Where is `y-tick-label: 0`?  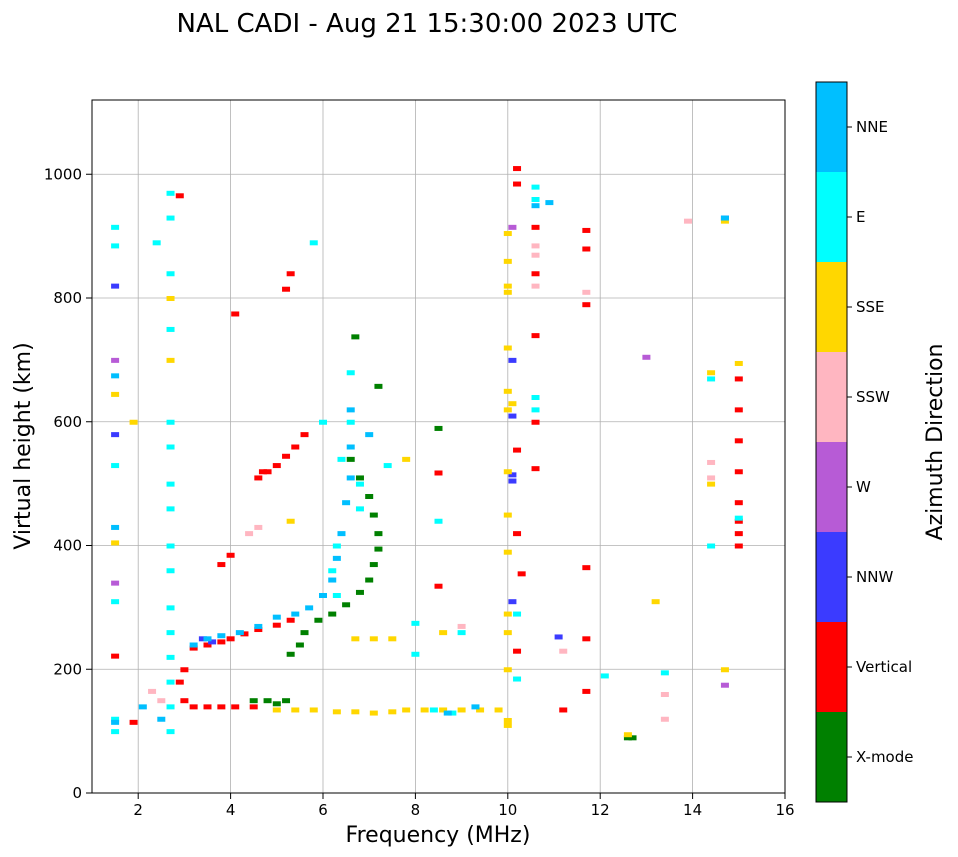
y-tick-label: 0 is located at coordinates (77, 793).